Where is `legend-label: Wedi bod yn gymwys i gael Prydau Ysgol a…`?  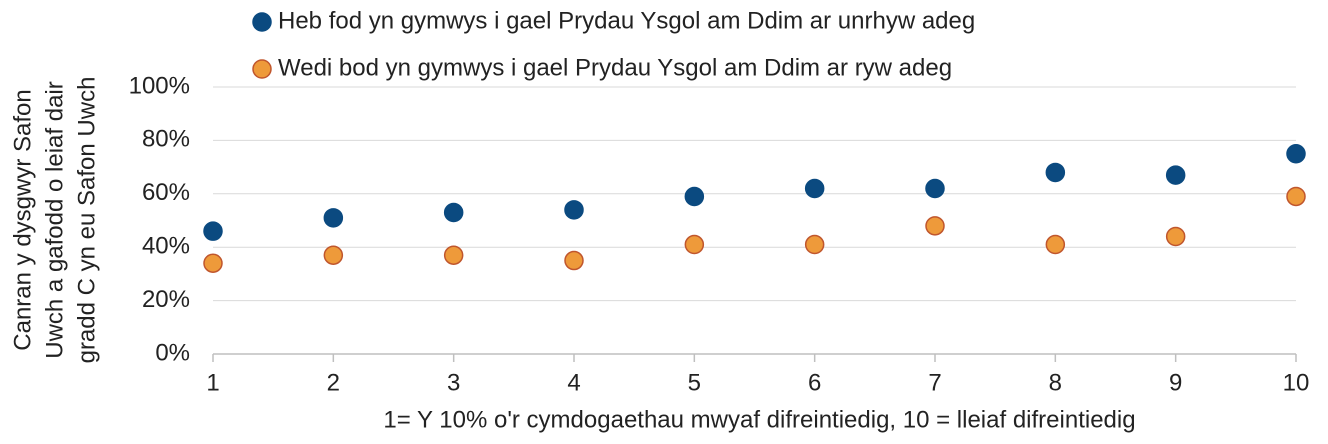
legend-label: Wedi bod yn gymwys i gael Prydau Ysgol a… is located at coordinates (615, 67).